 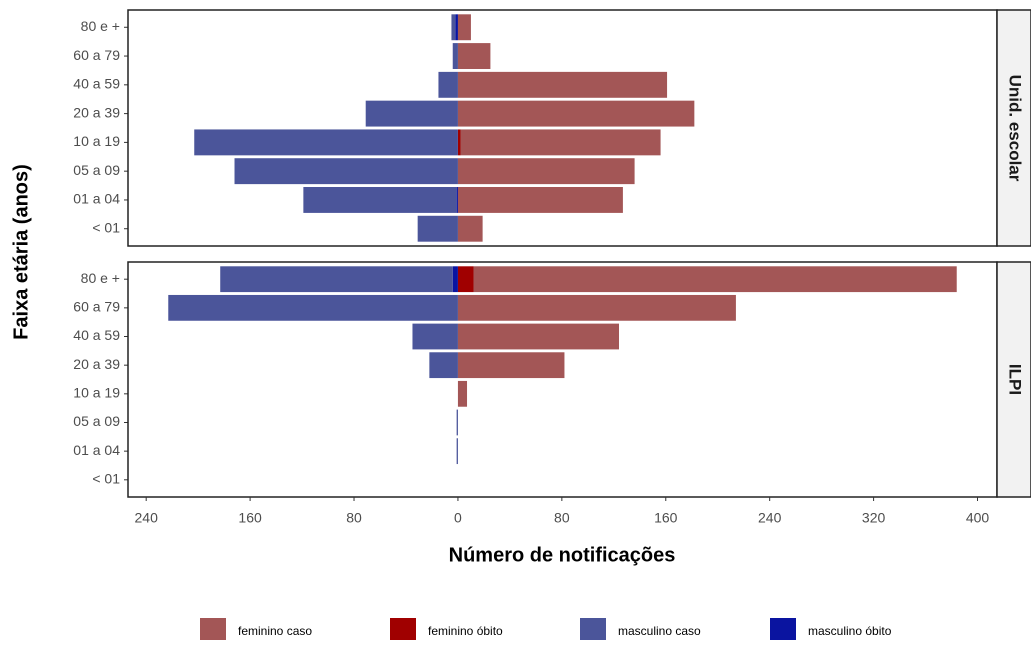 What do you see at coordinates (874, 518) in the screenshot?
I see `x-tick-label: 320` at bounding box center [874, 518].